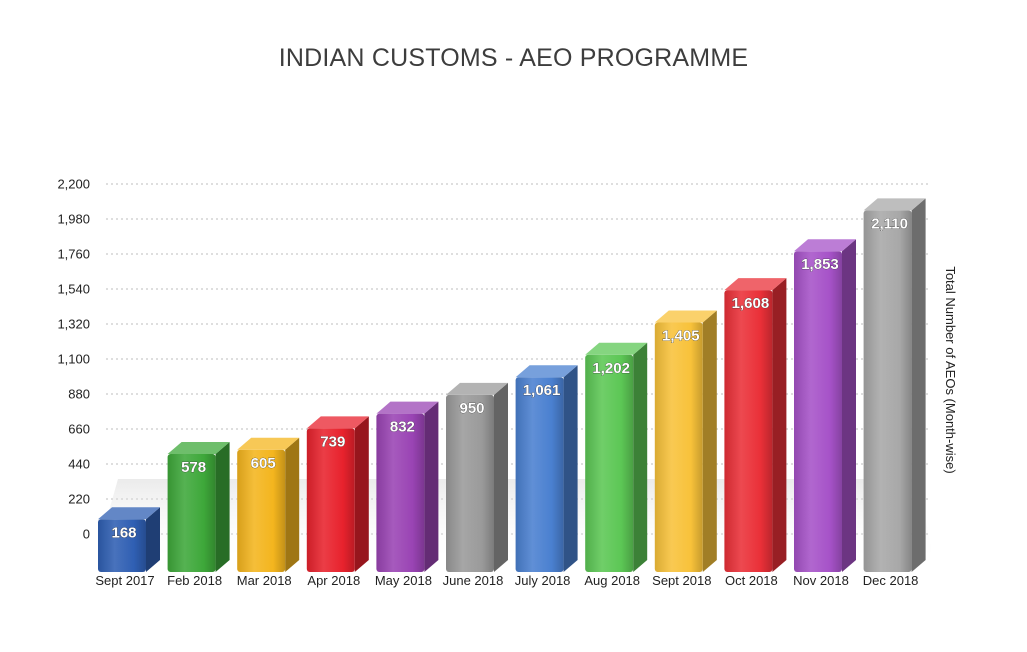 The image size is (1027, 652). What do you see at coordinates (681, 580) in the screenshot?
I see `category-label: Sept 2018` at bounding box center [681, 580].